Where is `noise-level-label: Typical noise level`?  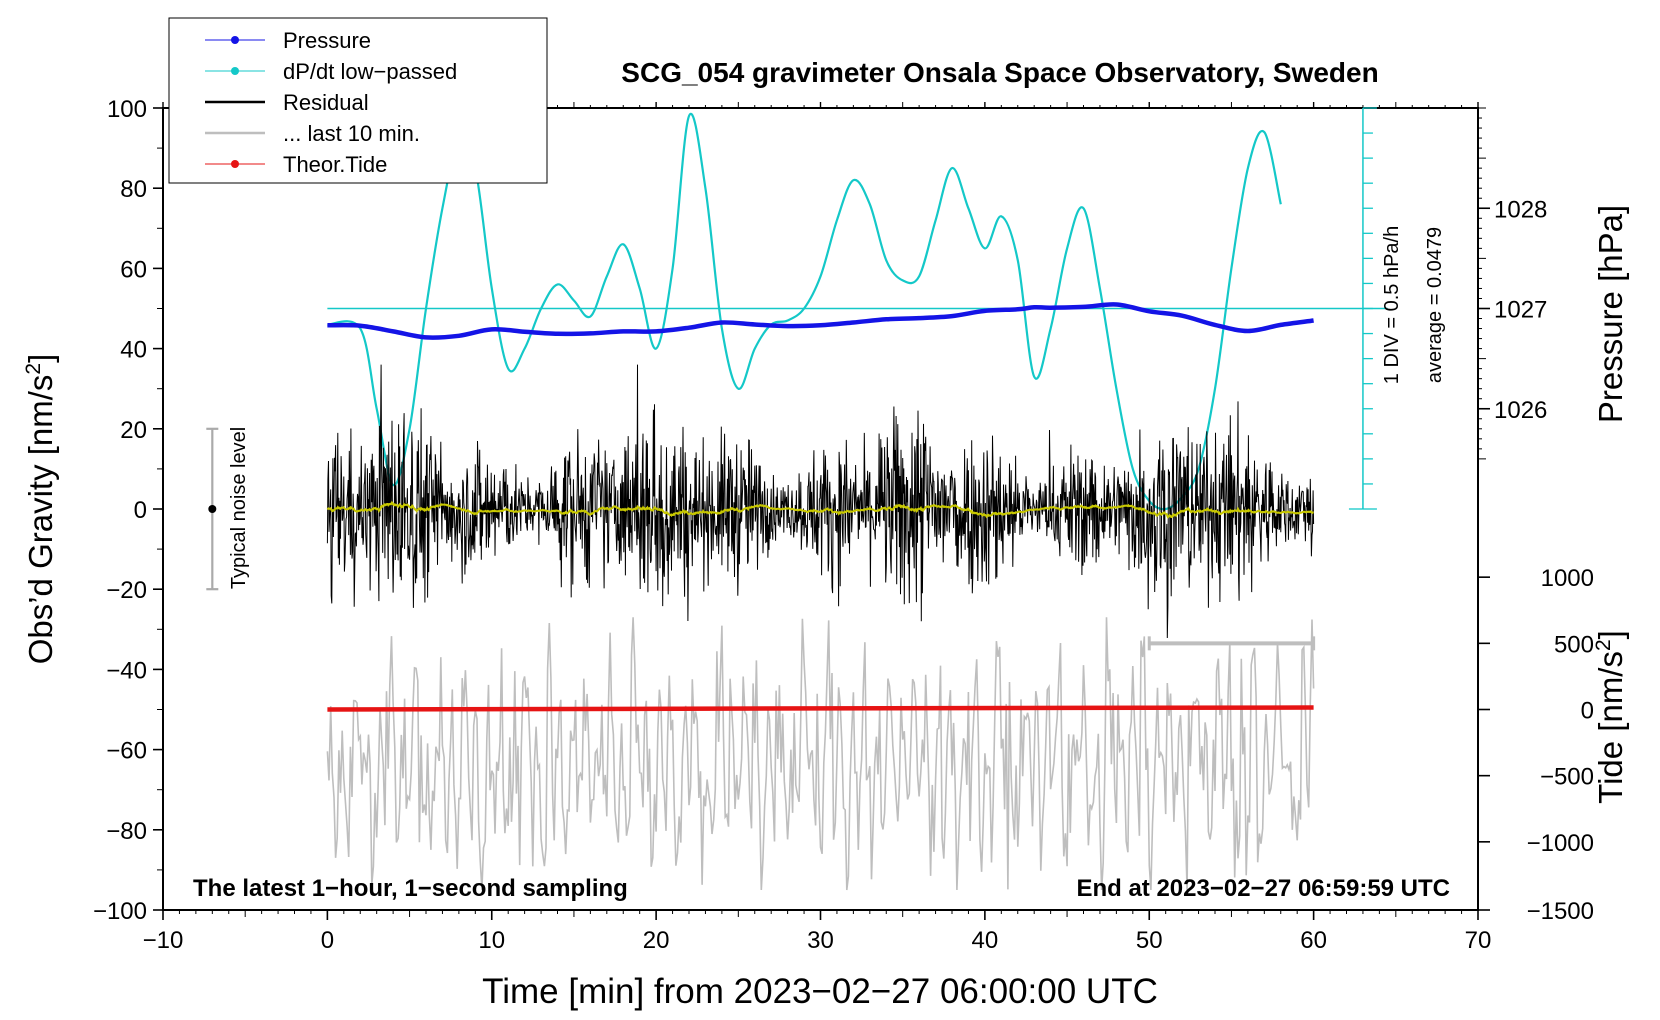 noise-level-label: Typical noise level is located at coordinates (239, 508).